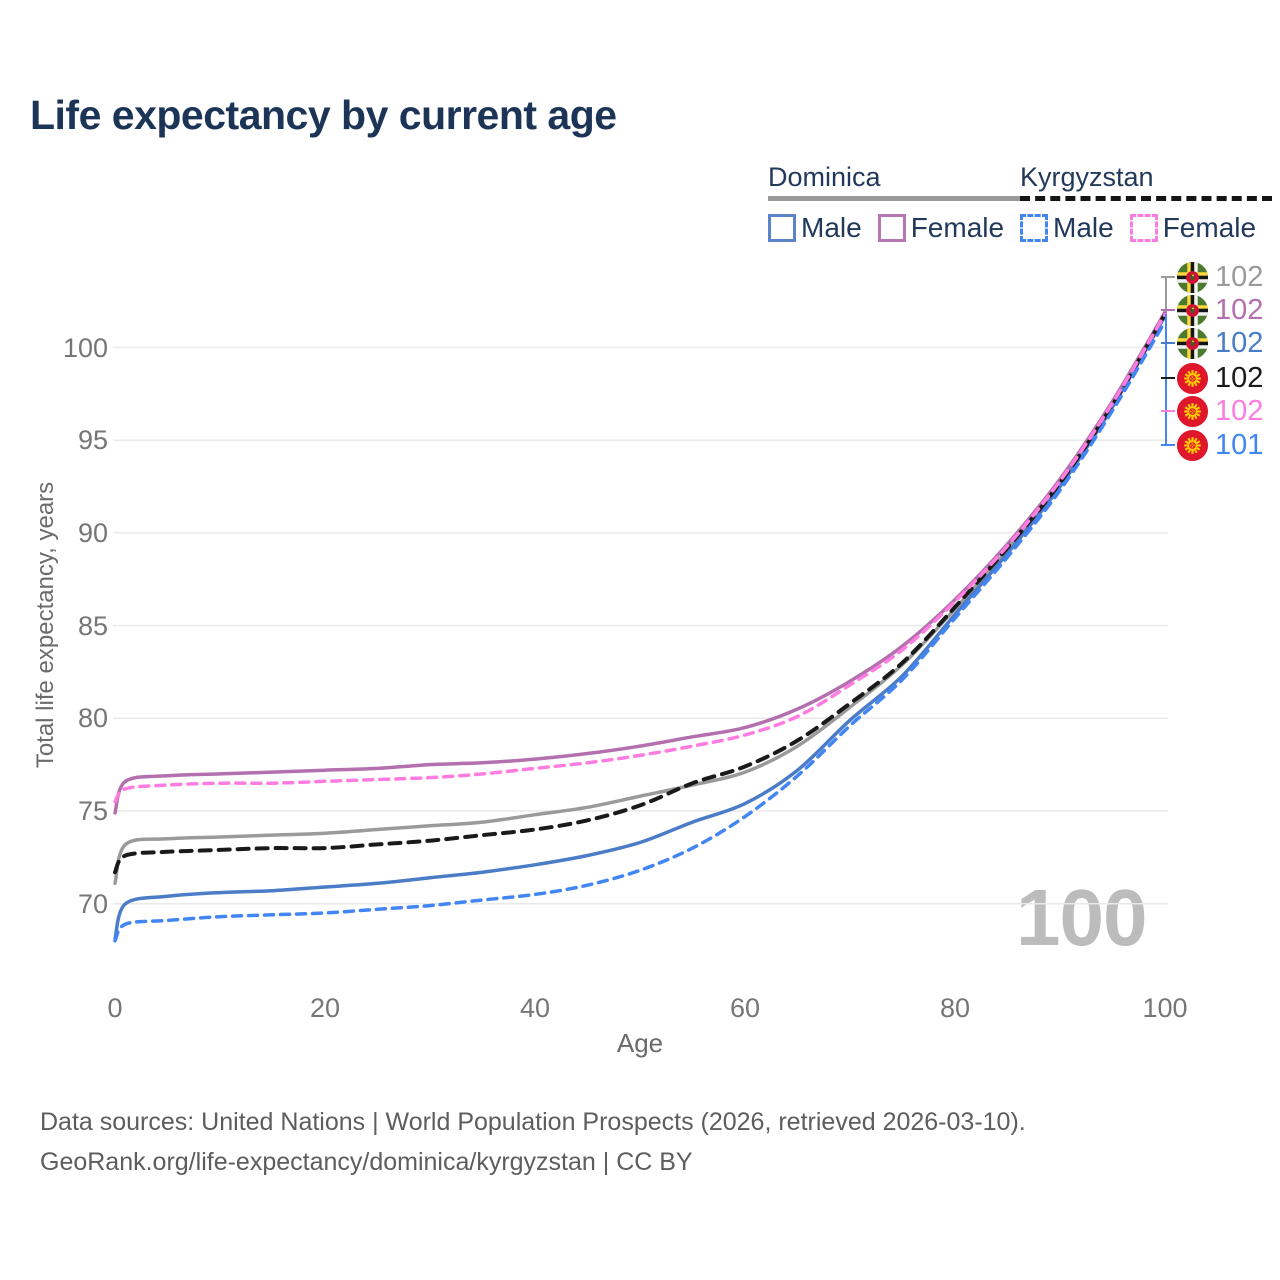 The image size is (1280, 1280). What do you see at coordinates (1087, 177) in the screenshot?
I see `legend-header-kyrgyzstan: Kyrgyzstan` at bounding box center [1087, 177].